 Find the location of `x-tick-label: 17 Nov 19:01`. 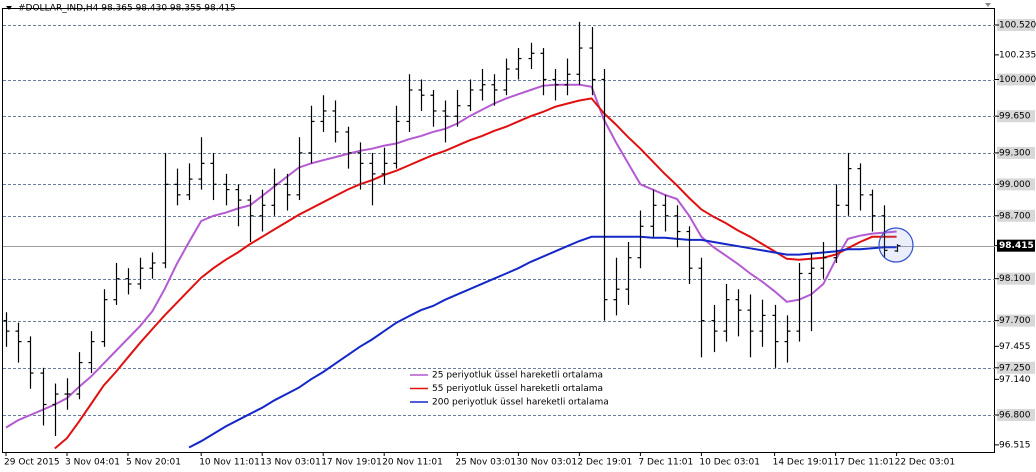

x-tick-label: 17 Nov 19:01 is located at coordinates (351, 463).